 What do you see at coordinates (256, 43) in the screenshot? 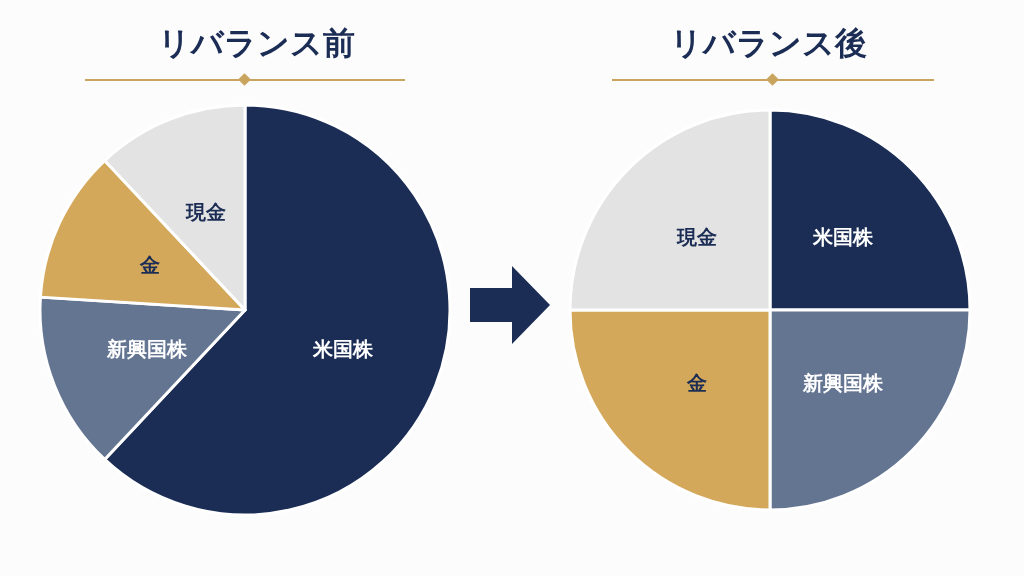
I see `chart-title: リバランス前` at bounding box center [256, 43].